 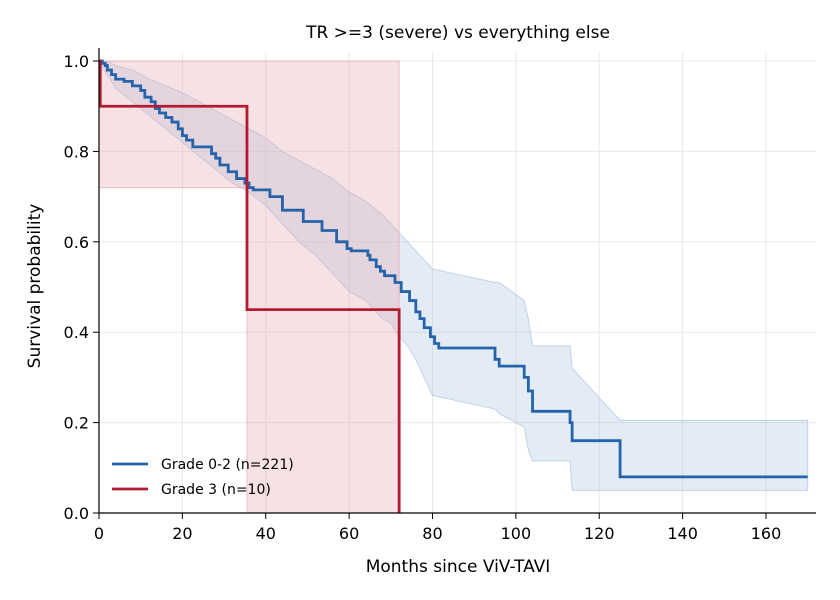 What do you see at coordinates (457, 33) in the screenshot?
I see `chart-title: TR >=3 (severe) vs everything else` at bounding box center [457, 33].